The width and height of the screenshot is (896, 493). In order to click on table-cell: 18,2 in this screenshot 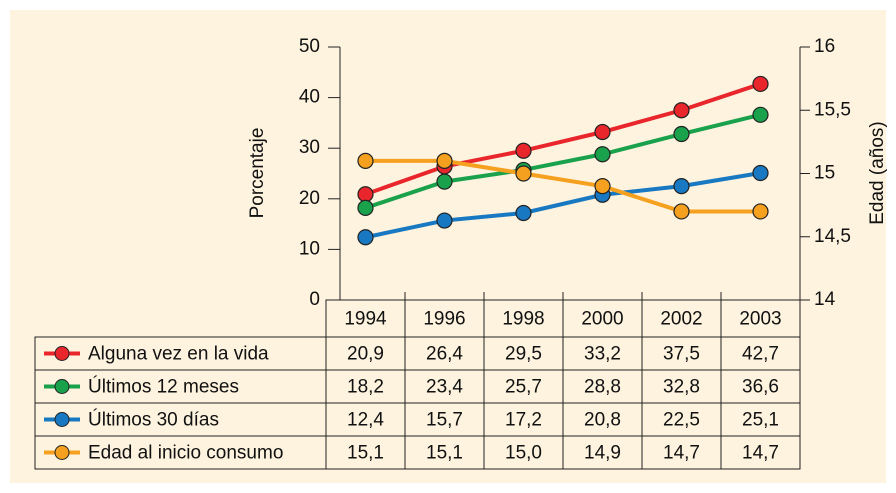, I will do `click(365, 387)`.